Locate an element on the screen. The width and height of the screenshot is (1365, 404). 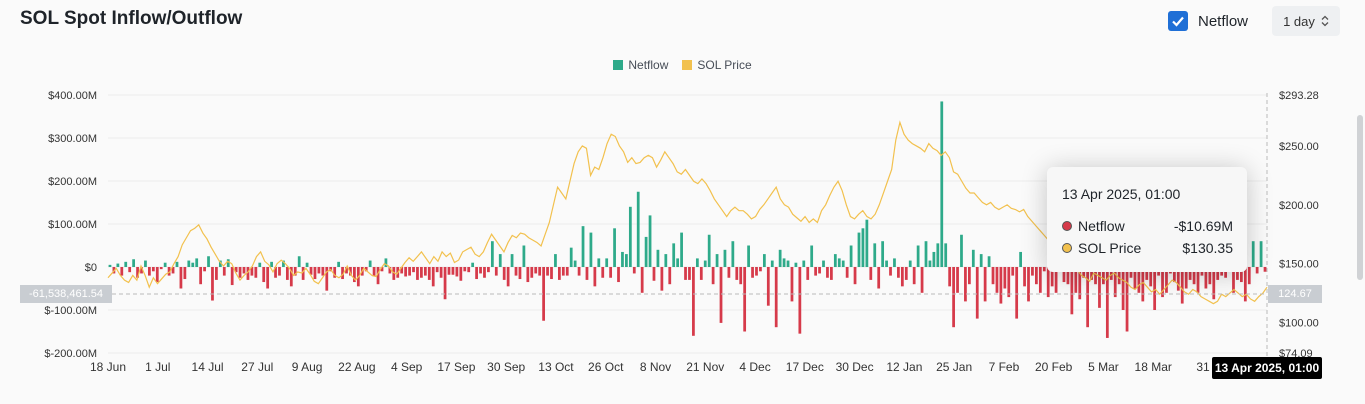
x-tick-label: 9 Aug is located at coordinates (307, 367).